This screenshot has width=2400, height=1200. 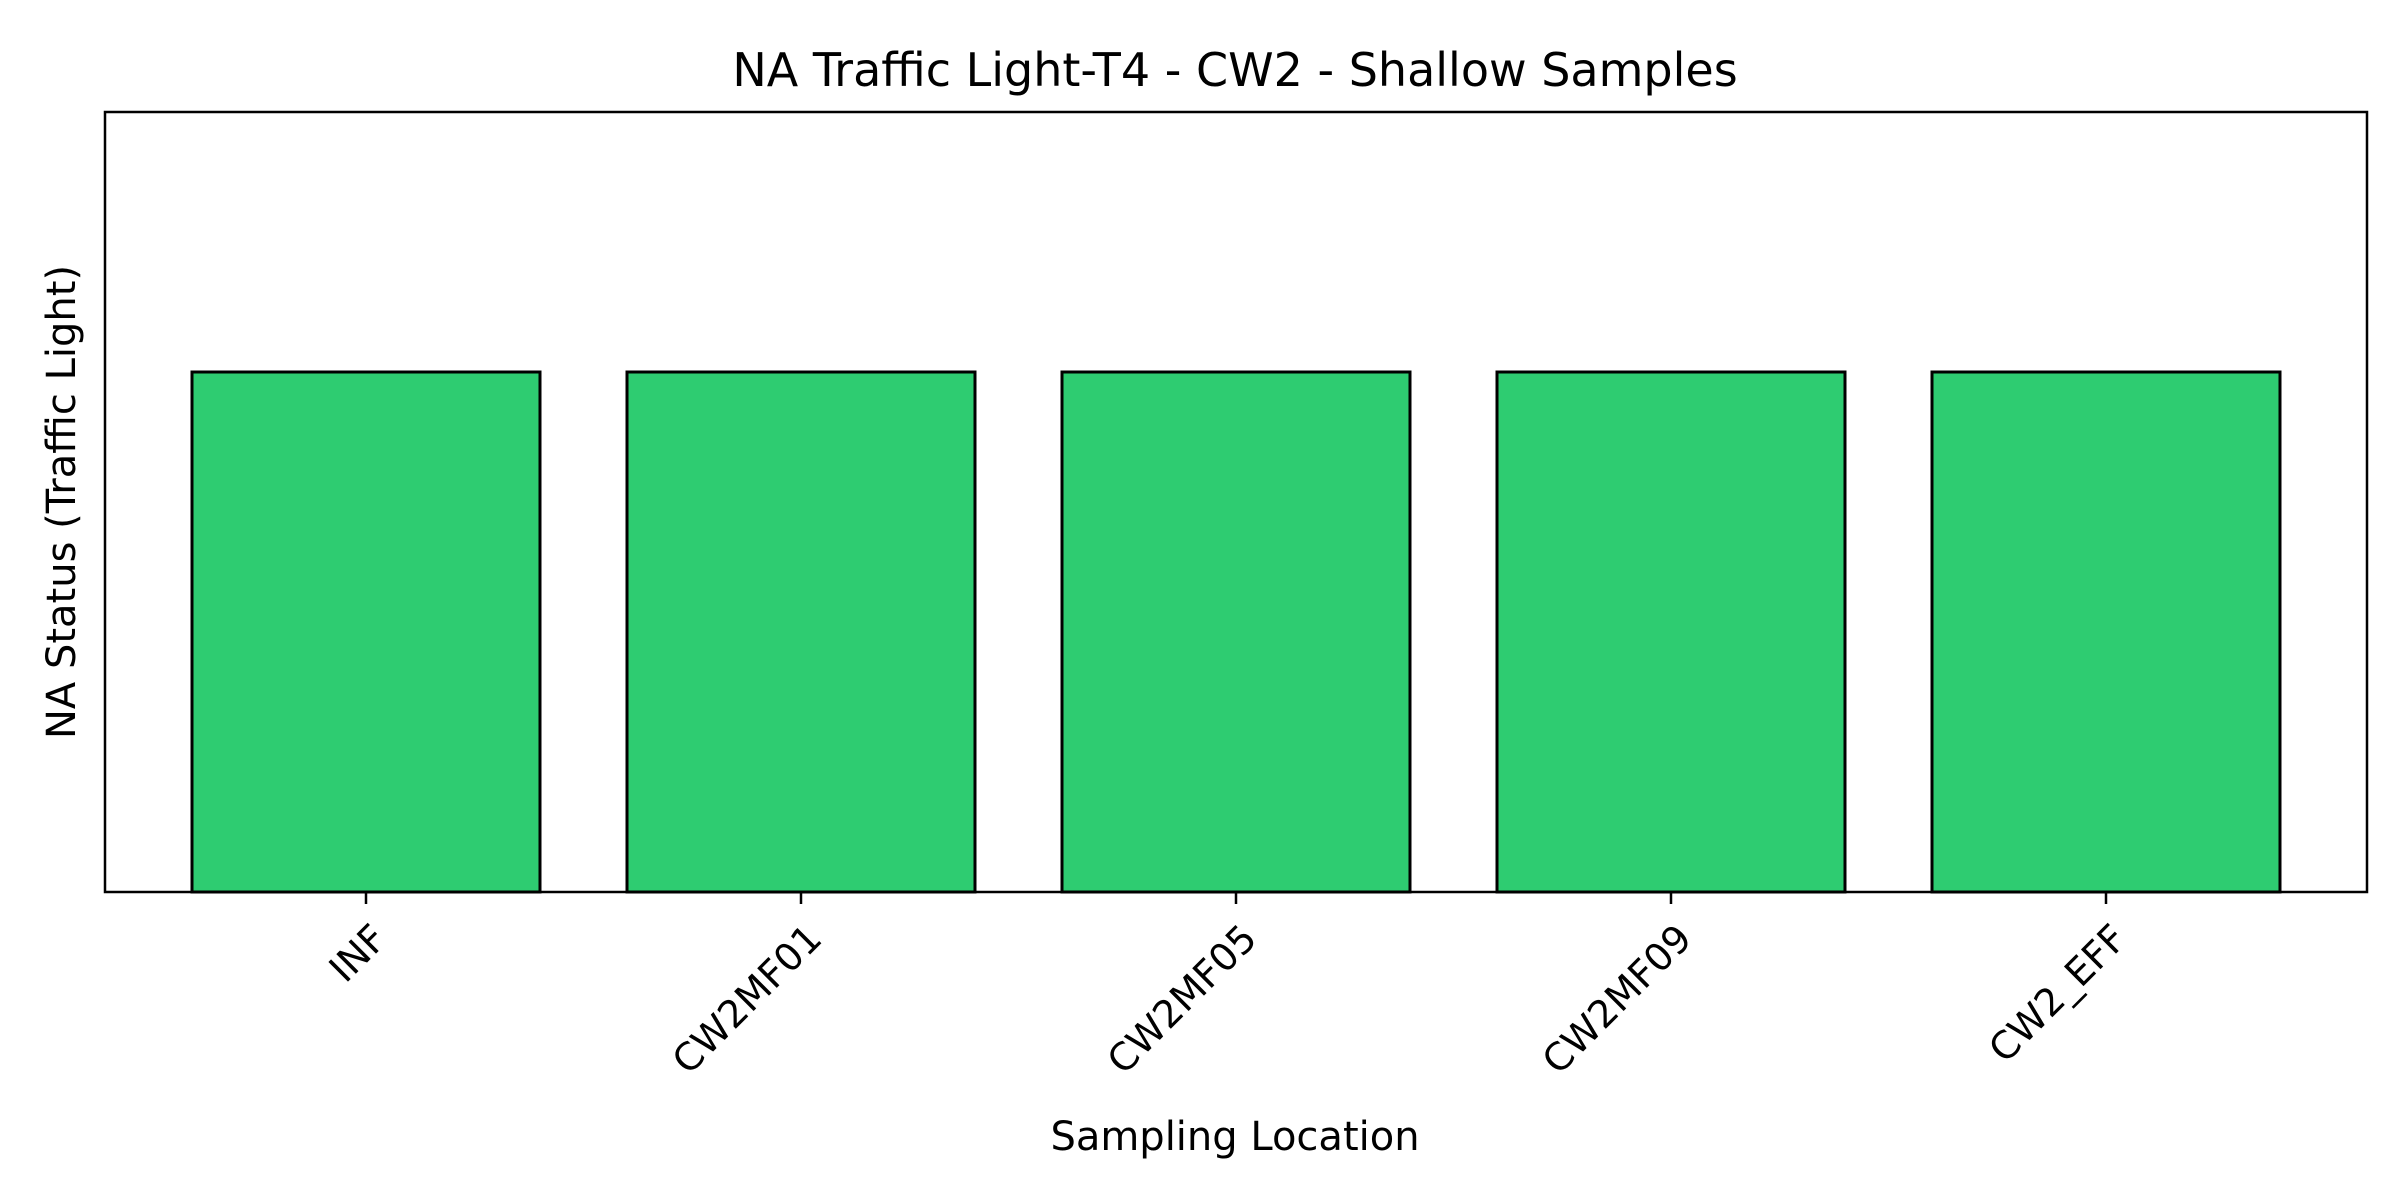 I want to click on x-axis-label: Sampling Location, so click(x=1234, y=1137).